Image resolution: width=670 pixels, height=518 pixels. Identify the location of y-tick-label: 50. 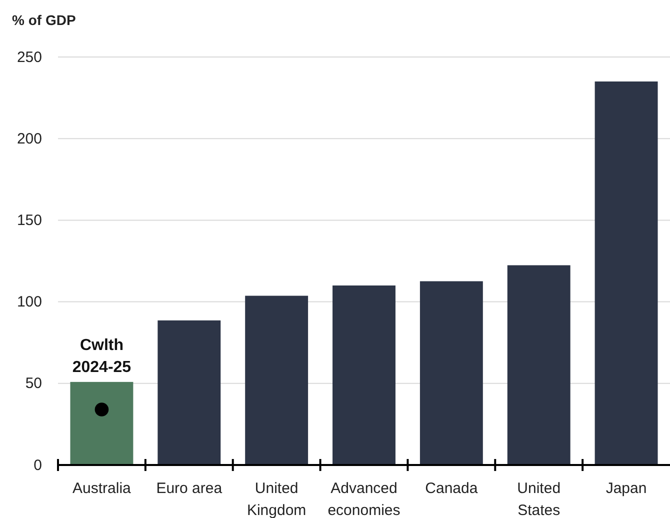
(33, 383).